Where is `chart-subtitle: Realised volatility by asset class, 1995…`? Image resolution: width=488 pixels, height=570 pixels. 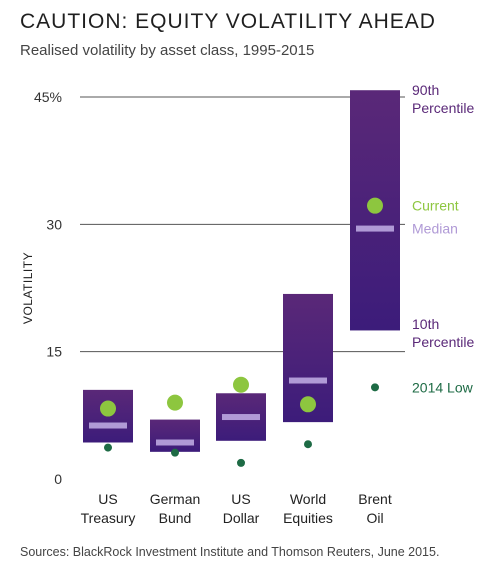 chart-subtitle: Realised volatility by asset class, 1995… is located at coordinates (167, 50).